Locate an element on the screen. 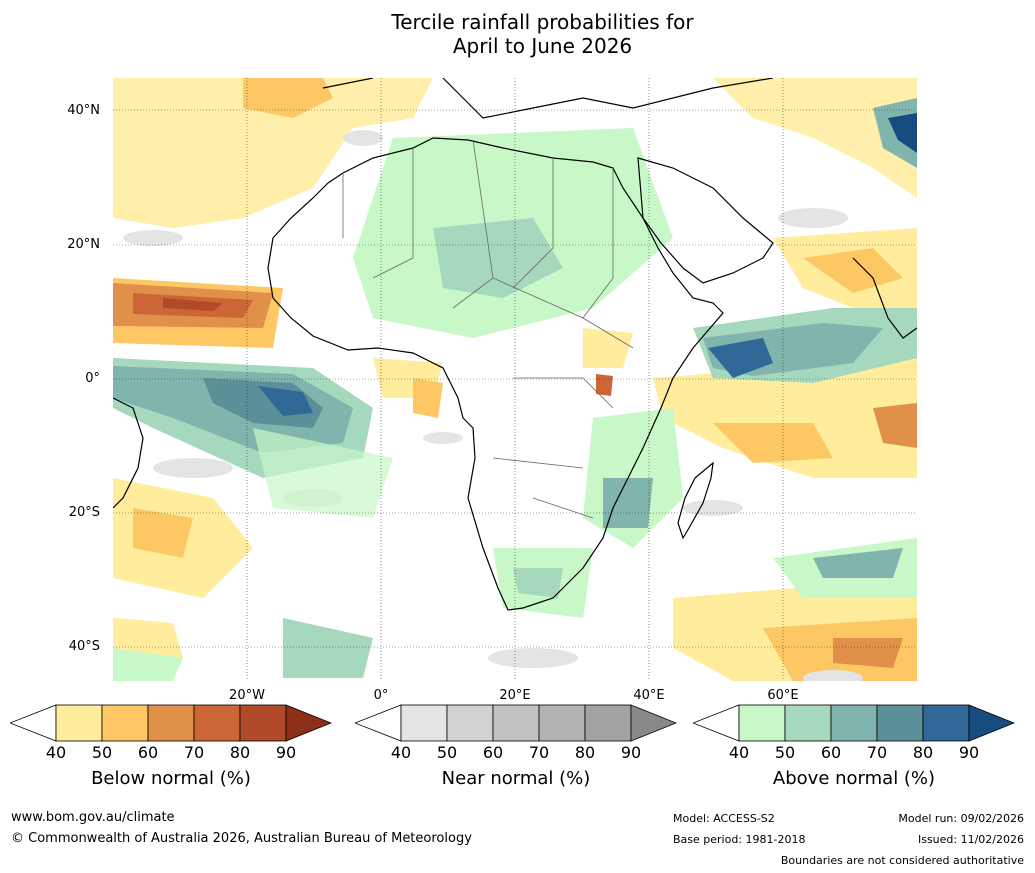  lat-label-40n: 40°N is located at coordinates (83, 110).